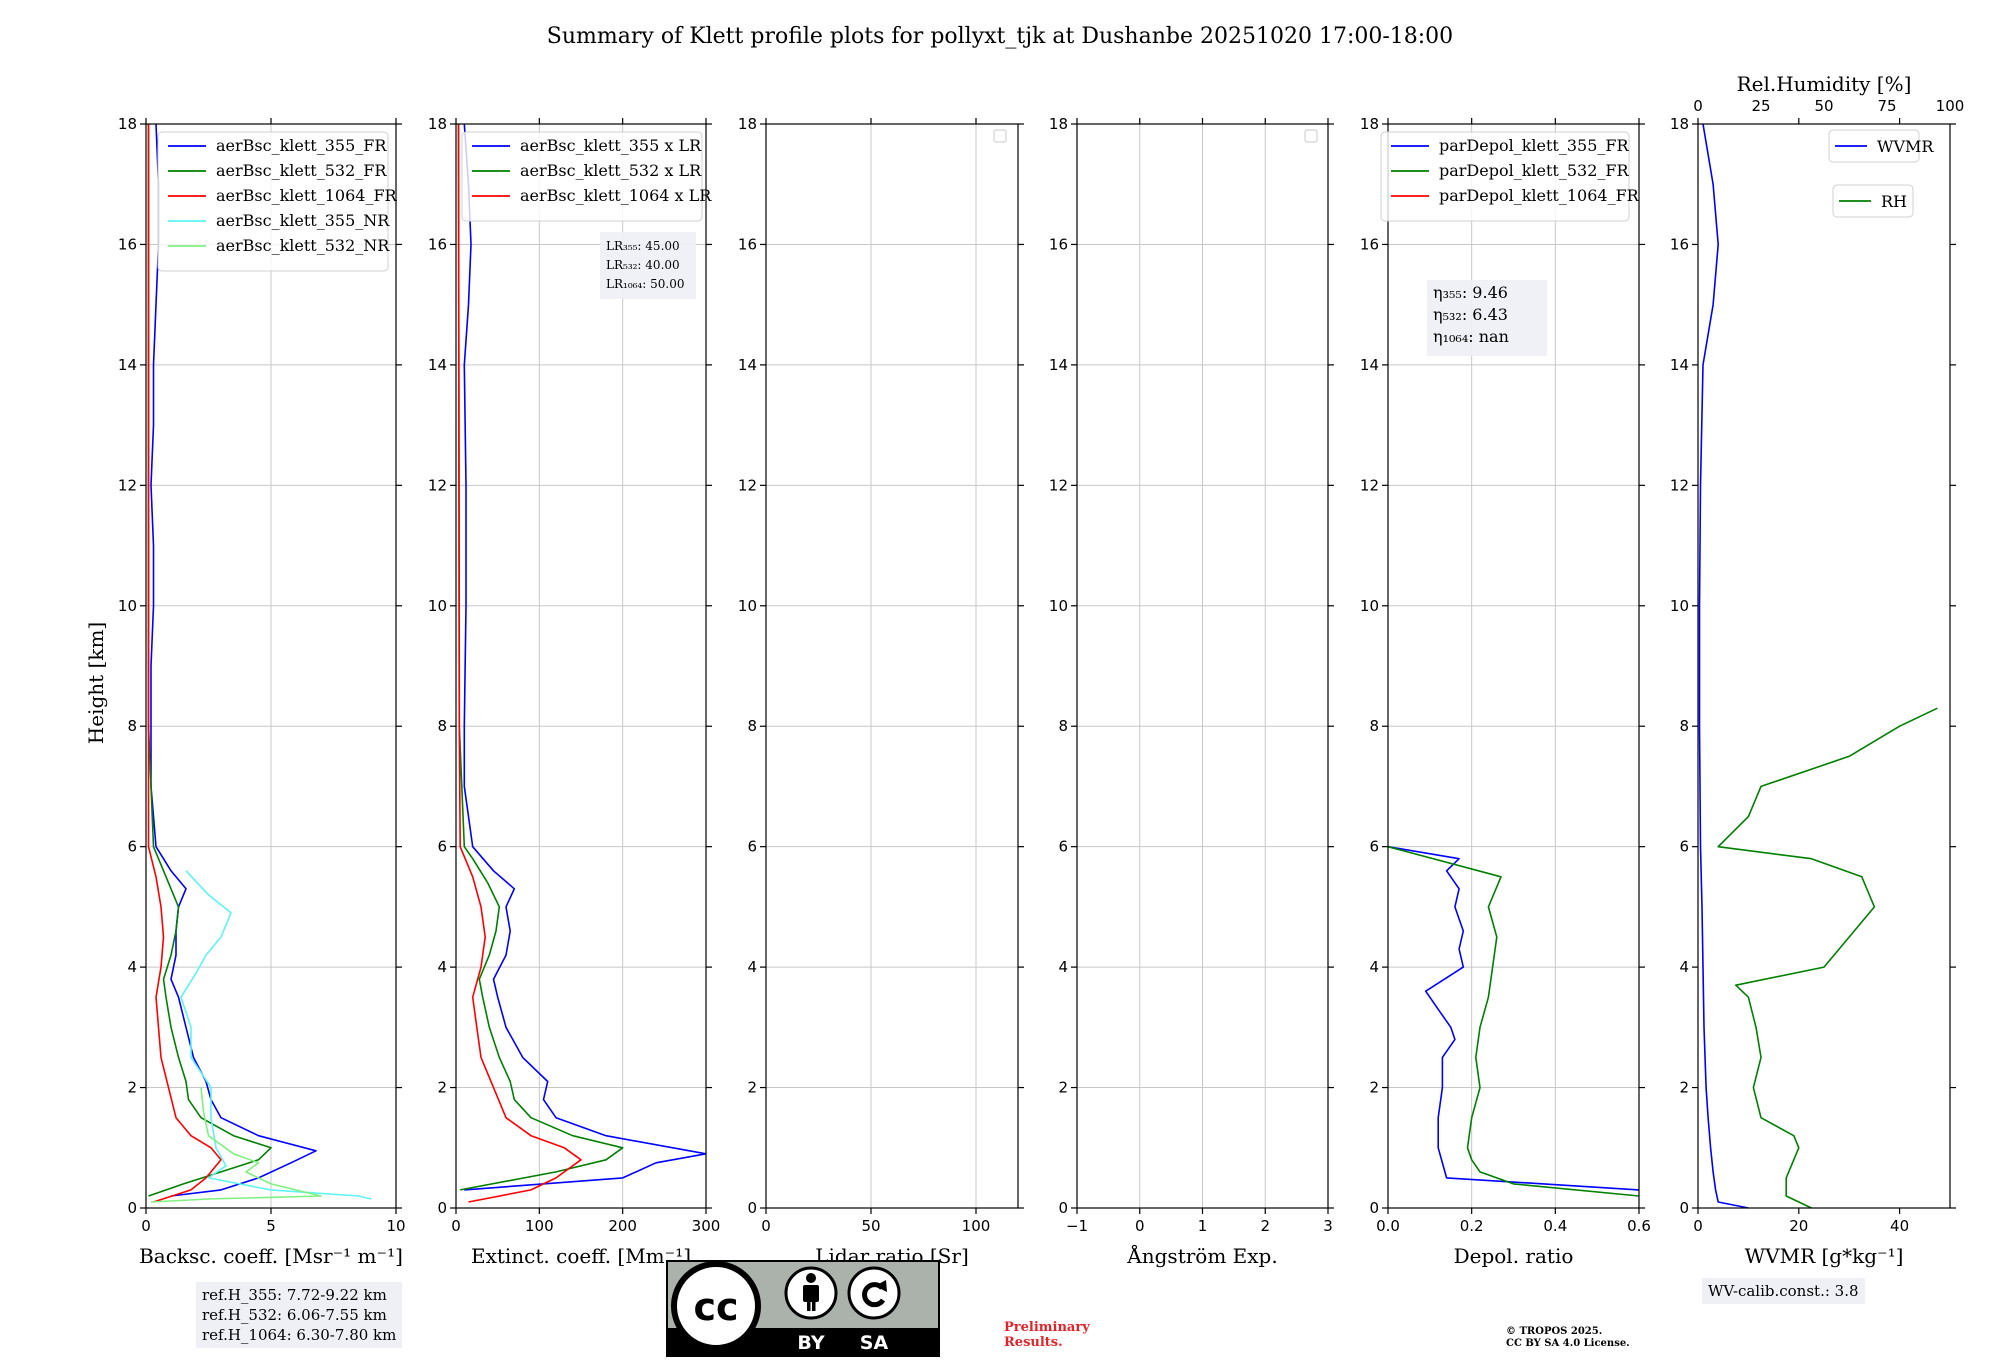 The width and height of the screenshot is (2000, 1360). Describe the element at coordinates (1555, 1226) in the screenshot. I see `x-tick-label: 0.4` at that location.